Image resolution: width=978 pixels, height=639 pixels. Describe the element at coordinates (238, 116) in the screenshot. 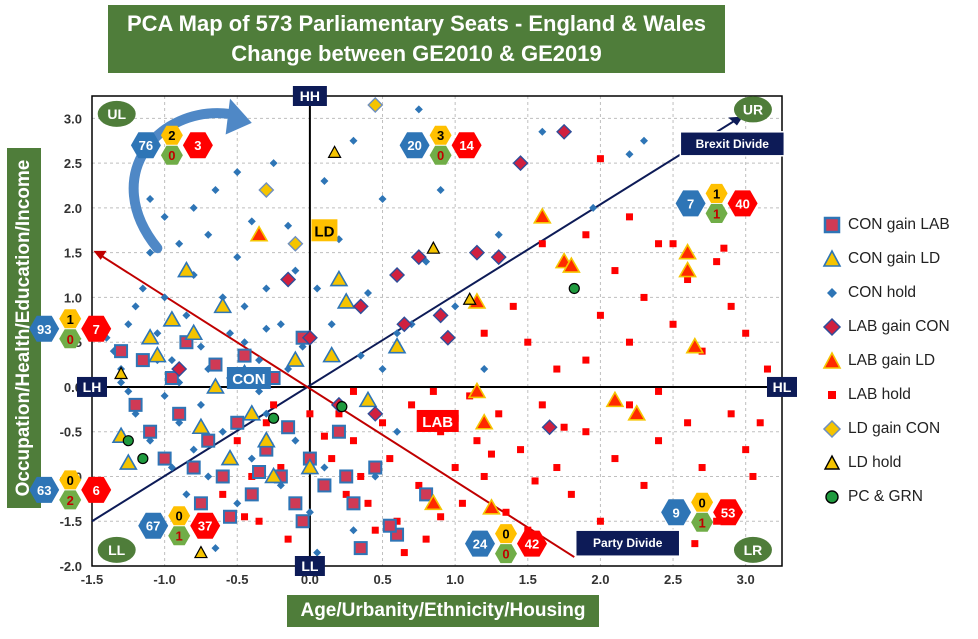

I see `swing-arrow-head` at that location.